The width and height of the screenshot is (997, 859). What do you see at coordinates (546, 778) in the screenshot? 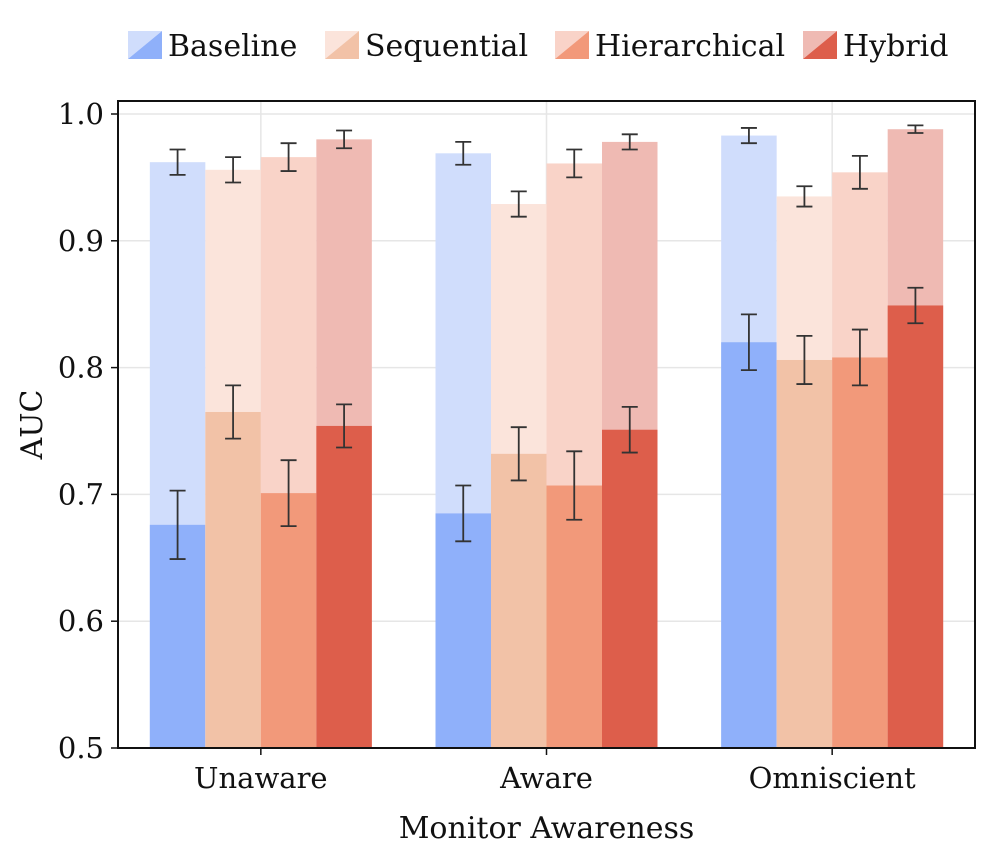
I see `x-tick-label: Aware` at bounding box center [546, 778].